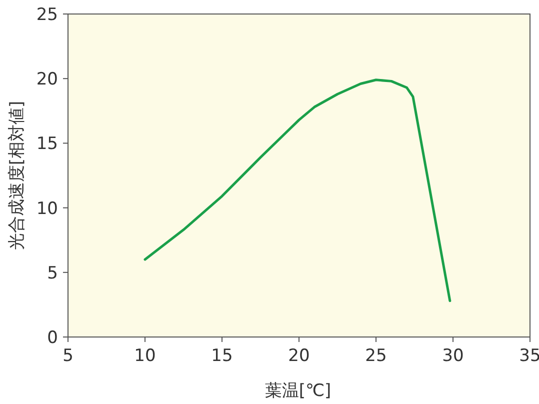 The width and height of the screenshot is (539, 404). Describe the element at coordinates (52, 273) in the screenshot. I see `y-tick-label: 5` at that location.